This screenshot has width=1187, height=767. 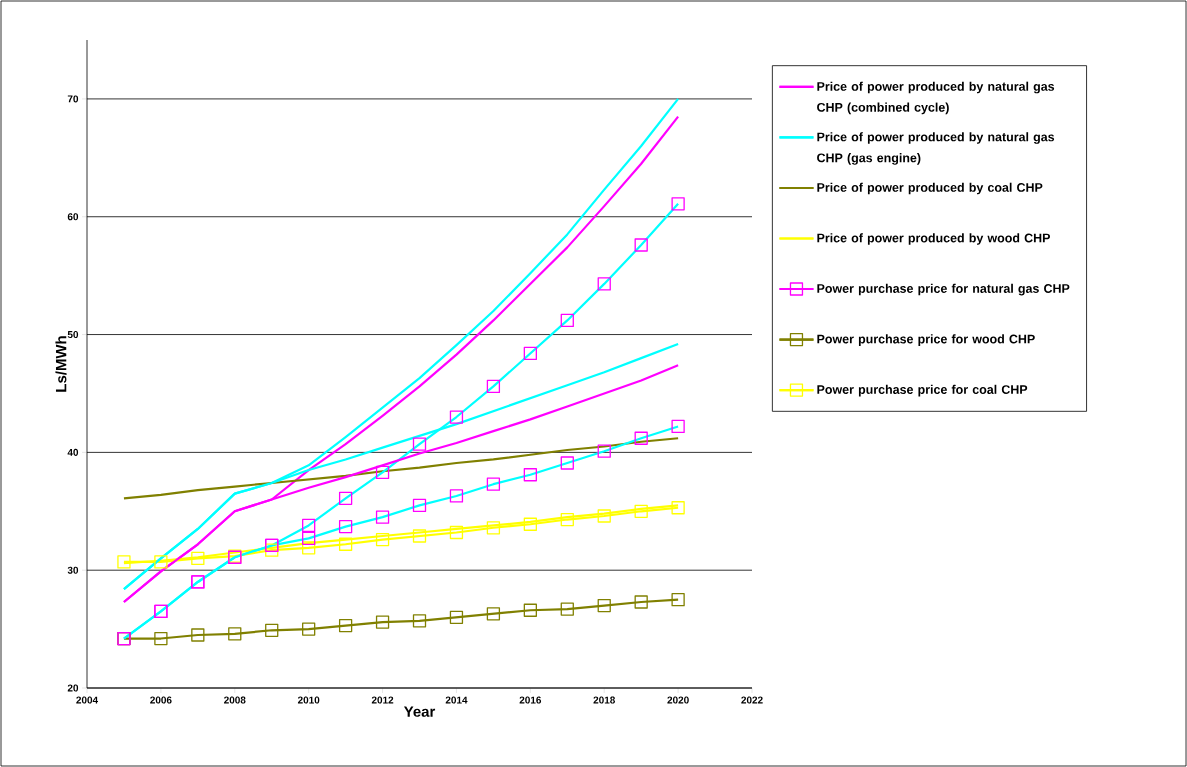 I want to click on x-tick-label: 2012, so click(x=382, y=700).